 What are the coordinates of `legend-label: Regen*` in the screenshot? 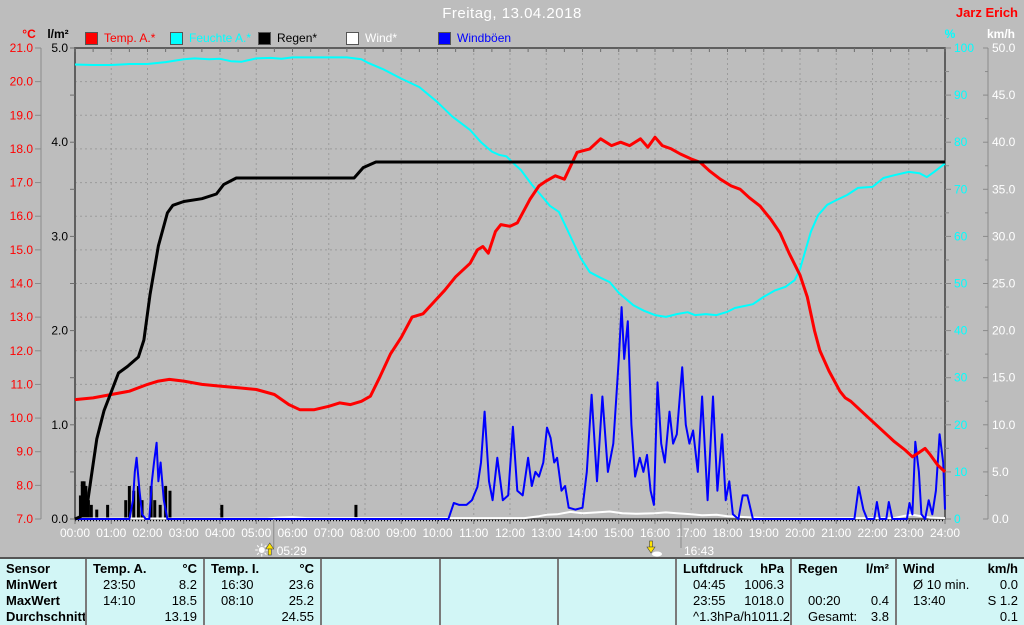 It's located at (297, 38).